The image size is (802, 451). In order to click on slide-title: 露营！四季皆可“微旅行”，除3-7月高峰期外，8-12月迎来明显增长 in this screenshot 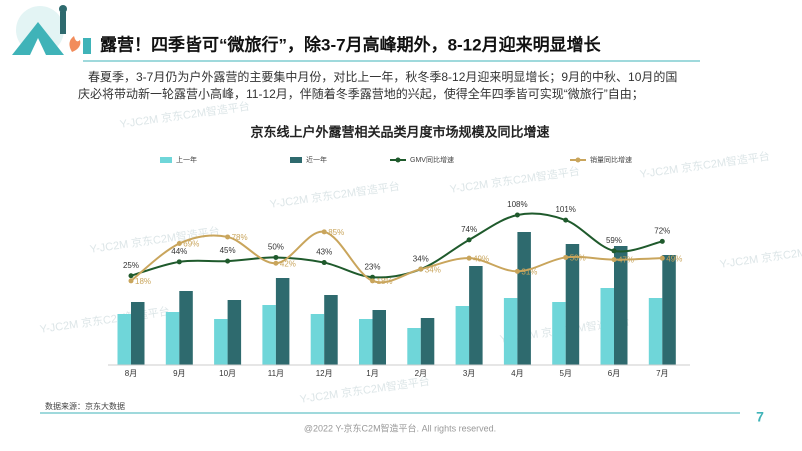, I will do `click(351, 44)`.